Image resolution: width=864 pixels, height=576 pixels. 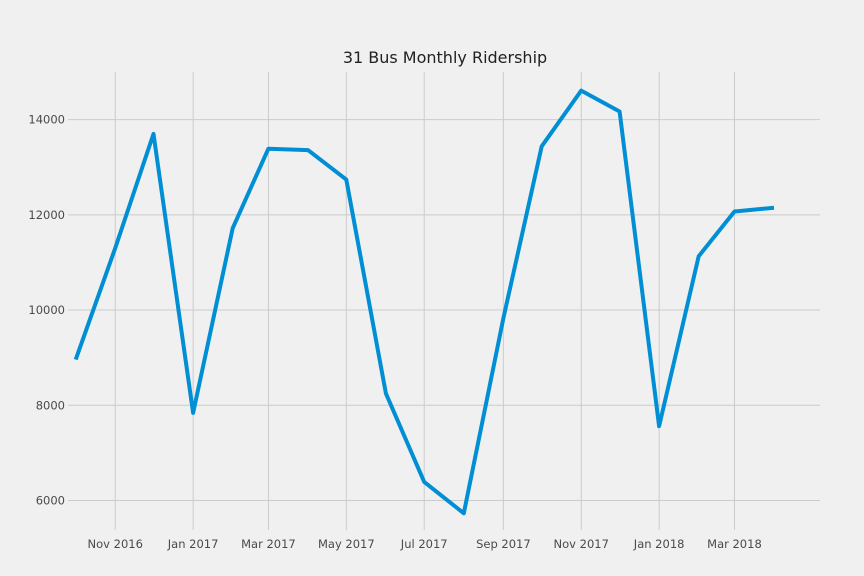 What do you see at coordinates (445, 57) in the screenshot?
I see `chart-title: 31 Bus Monthly Ridership` at bounding box center [445, 57].